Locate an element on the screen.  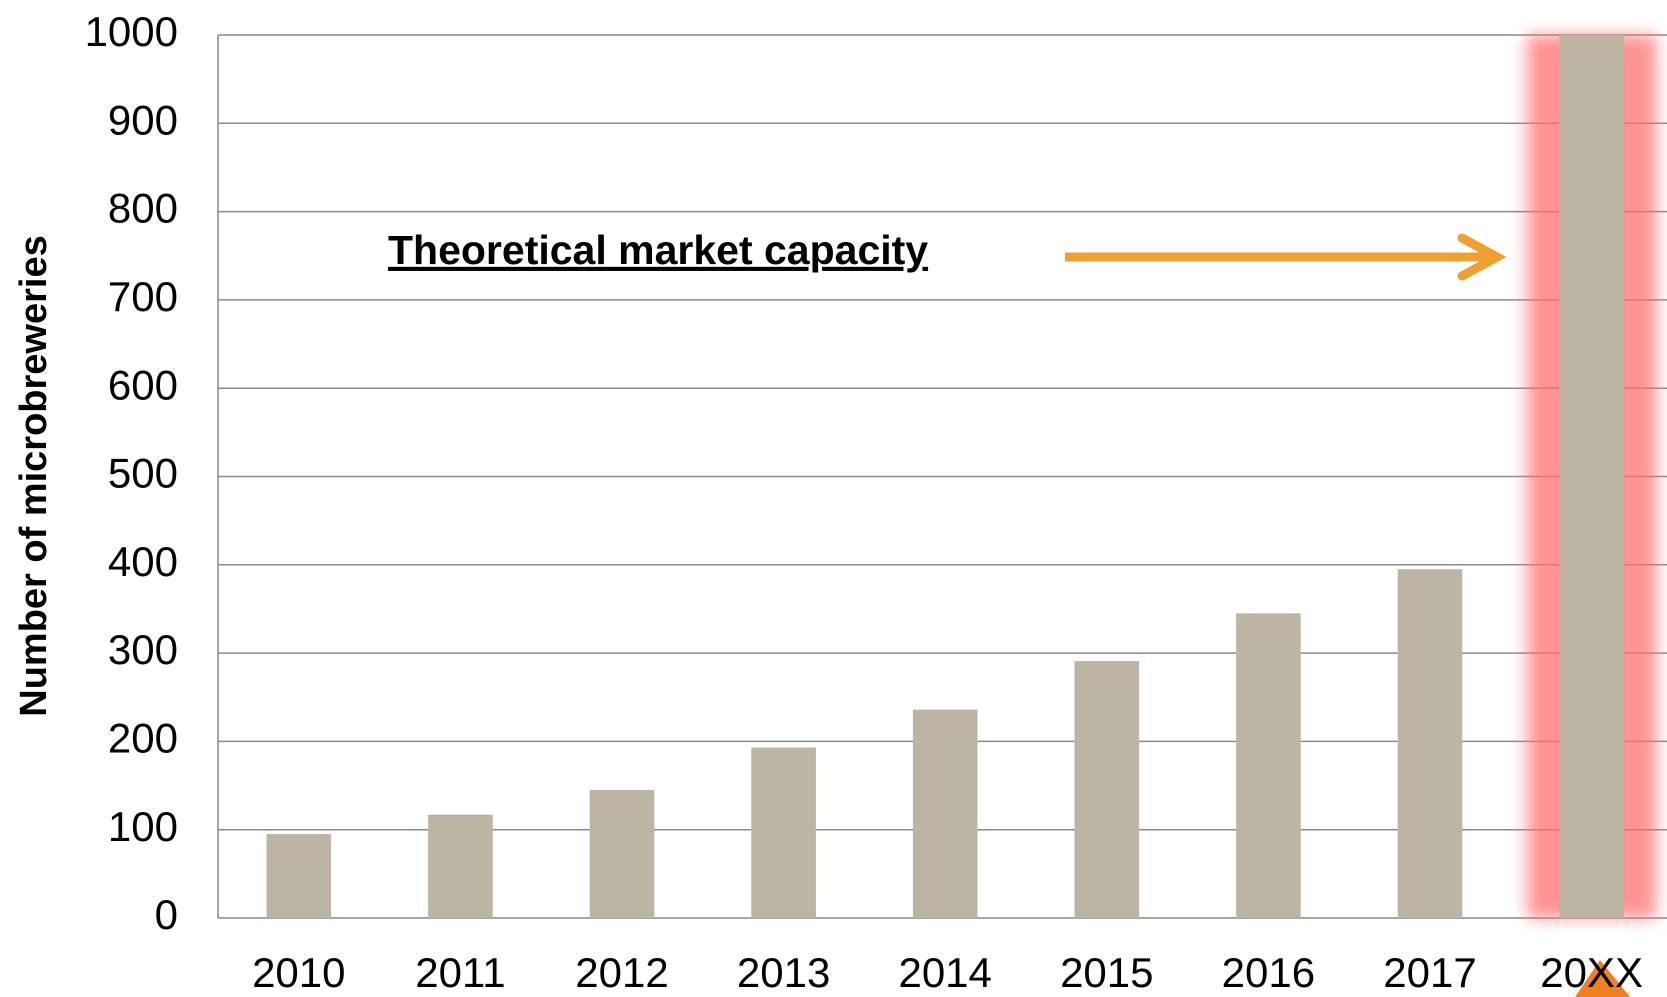
annotation-arrow is located at coordinates (1286, 257).